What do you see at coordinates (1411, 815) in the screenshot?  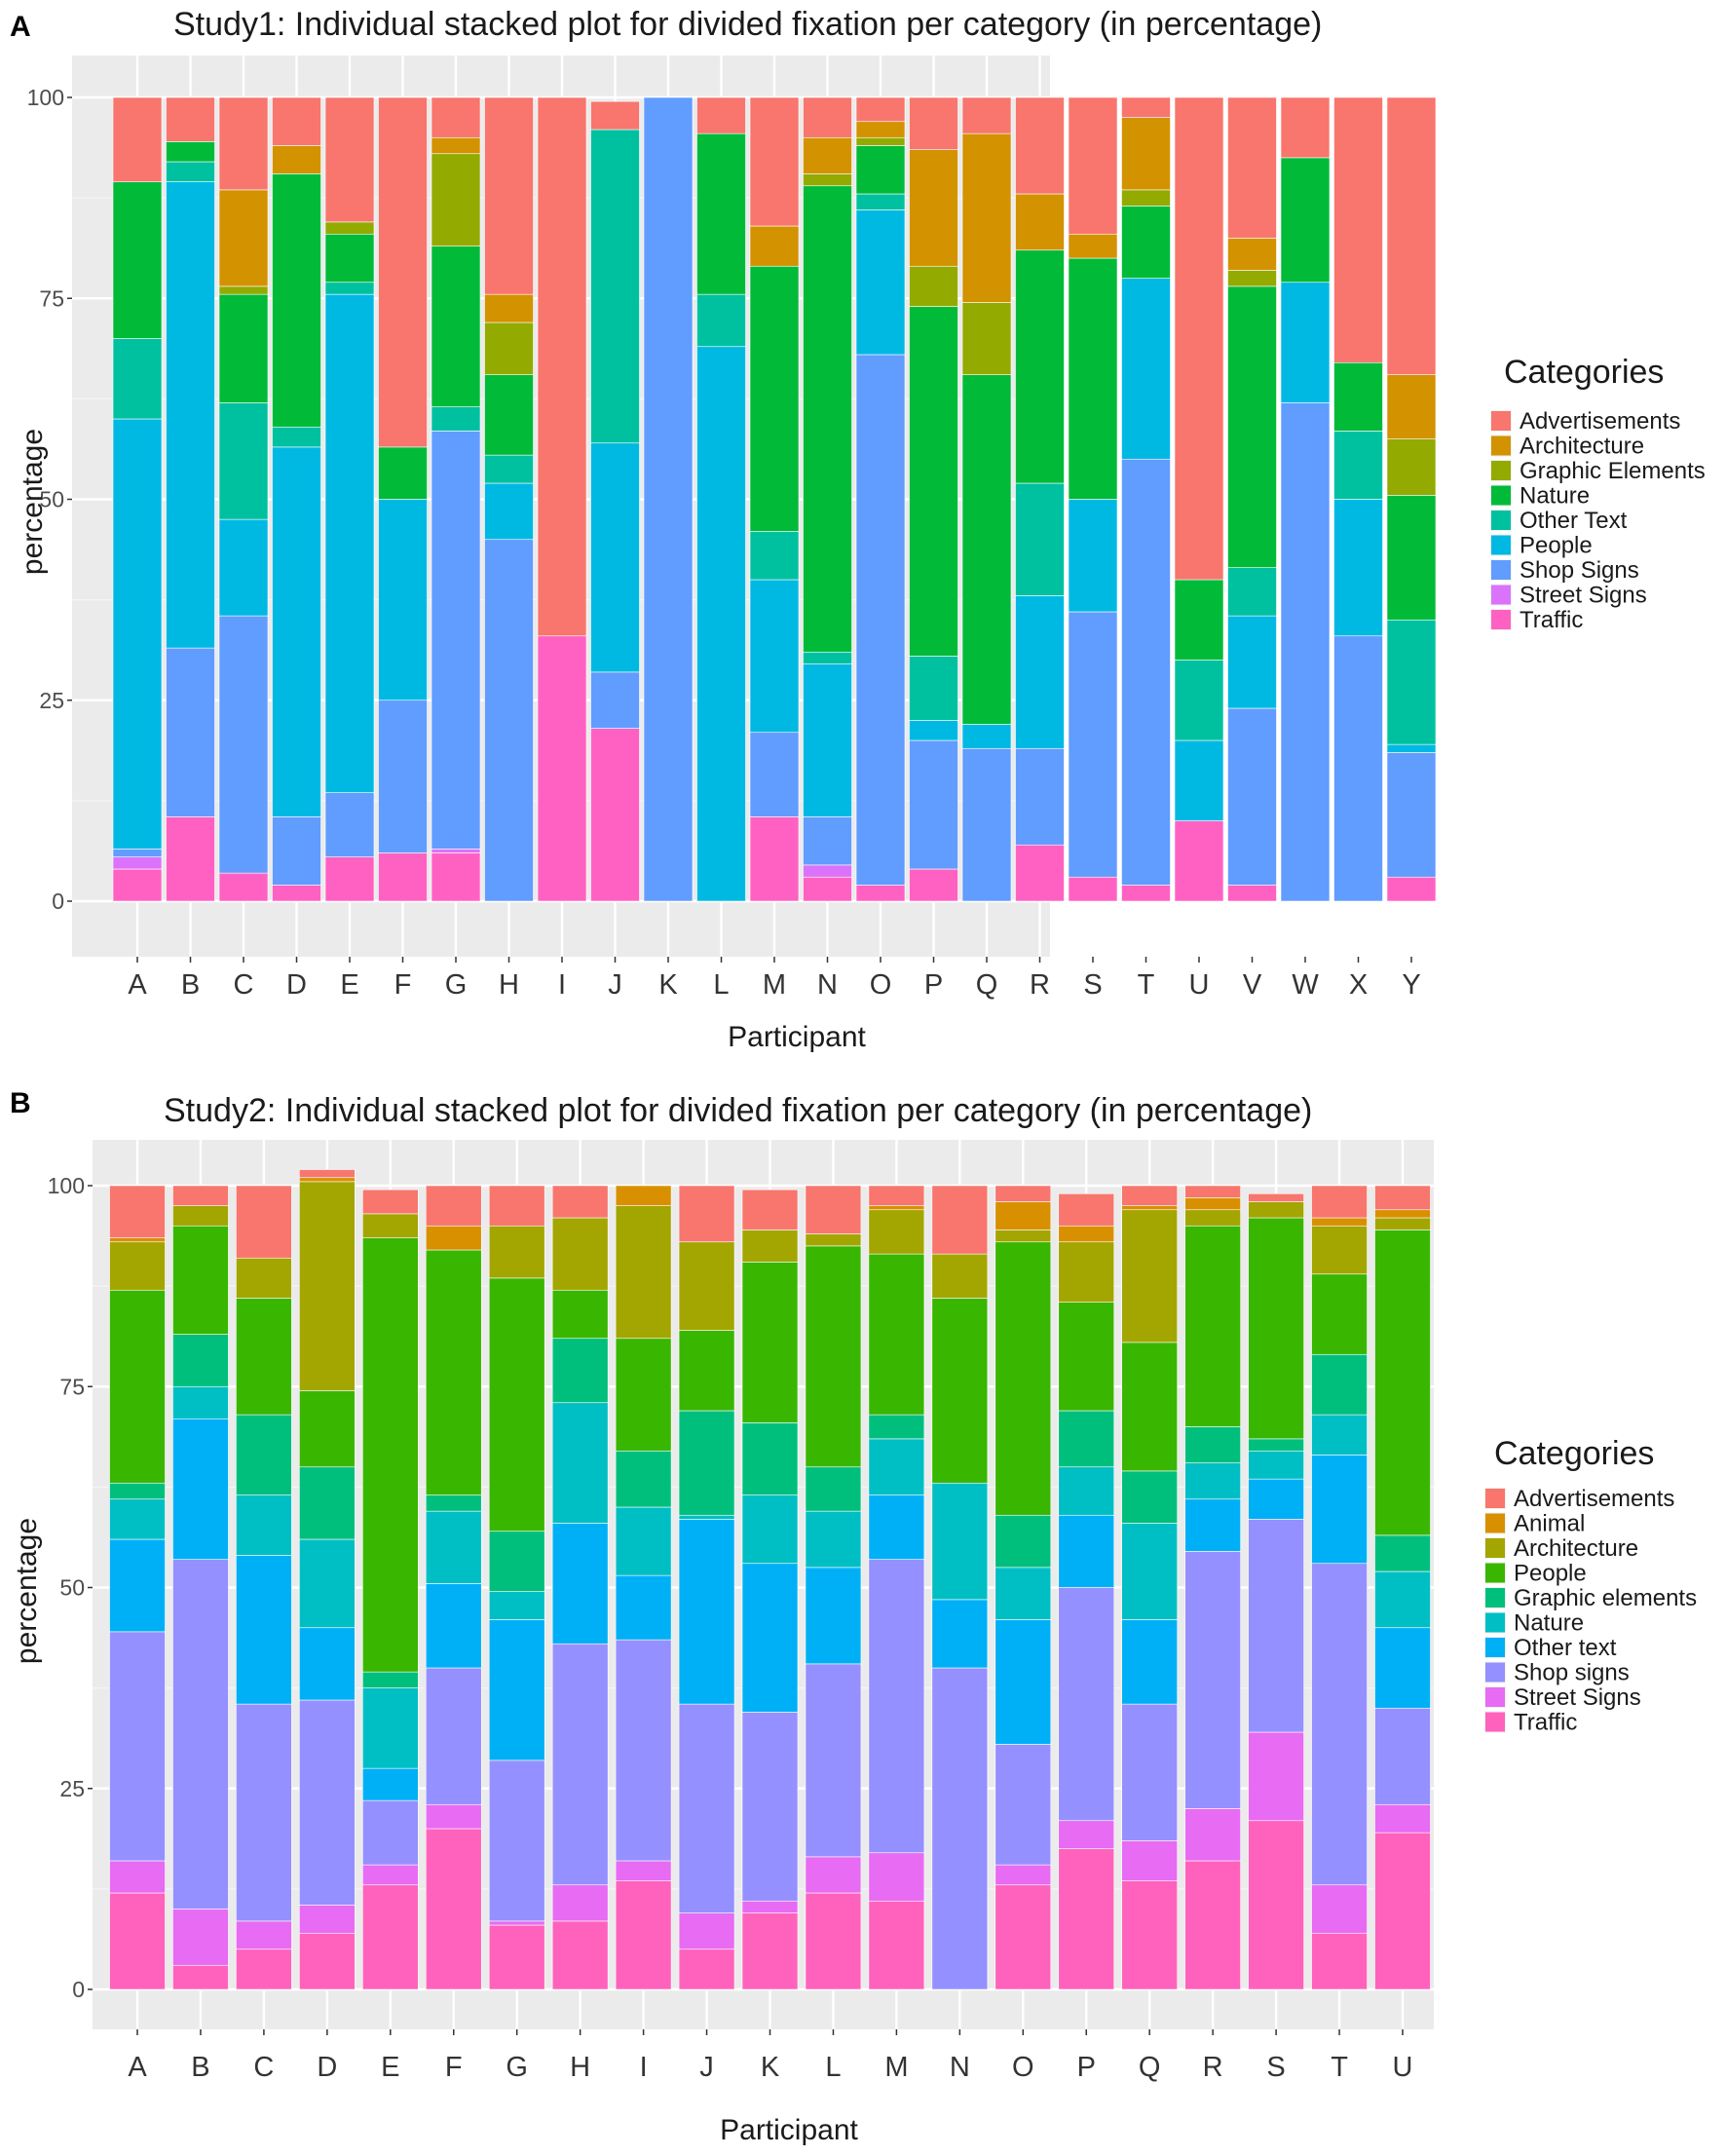 I see `bar-segment-shop-signs-y` at bounding box center [1411, 815].